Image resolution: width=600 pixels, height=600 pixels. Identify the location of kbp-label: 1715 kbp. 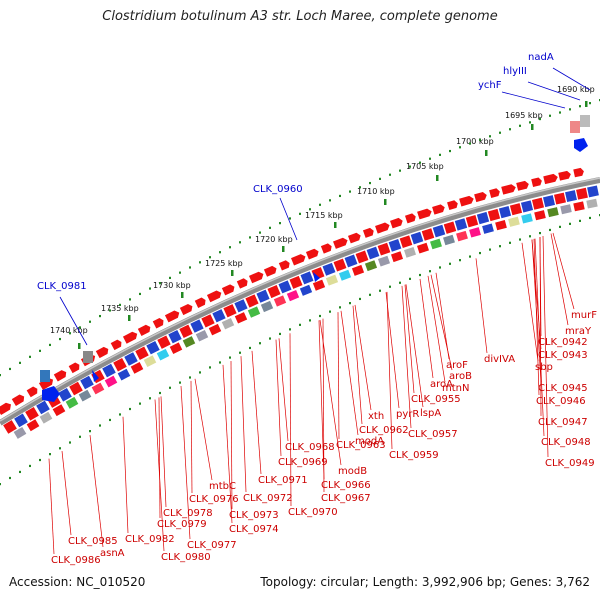
(324, 215).